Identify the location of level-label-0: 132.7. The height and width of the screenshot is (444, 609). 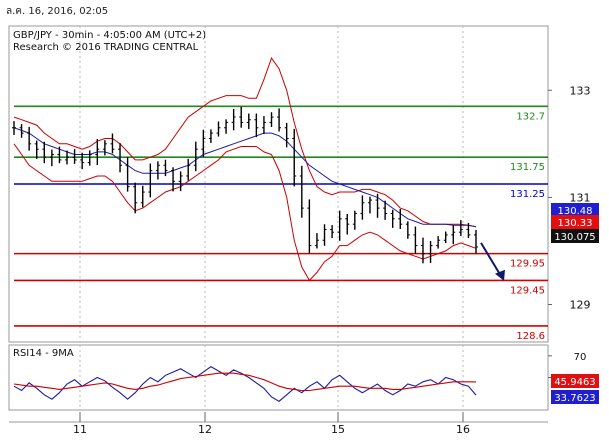
(530, 116).